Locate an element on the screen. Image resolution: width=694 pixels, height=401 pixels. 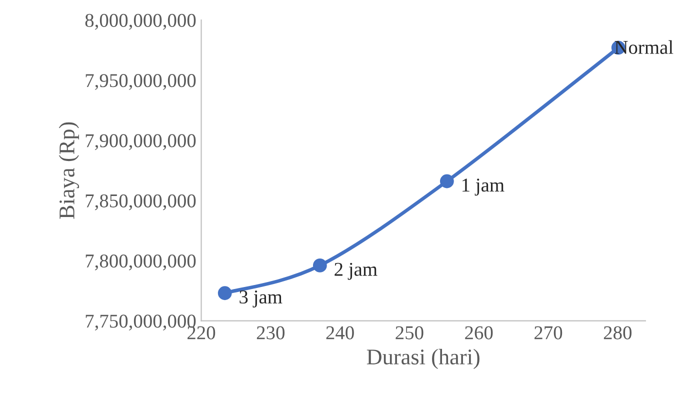
y-tick-label: 7,950,000,000 is located at coordinates (141, 82).